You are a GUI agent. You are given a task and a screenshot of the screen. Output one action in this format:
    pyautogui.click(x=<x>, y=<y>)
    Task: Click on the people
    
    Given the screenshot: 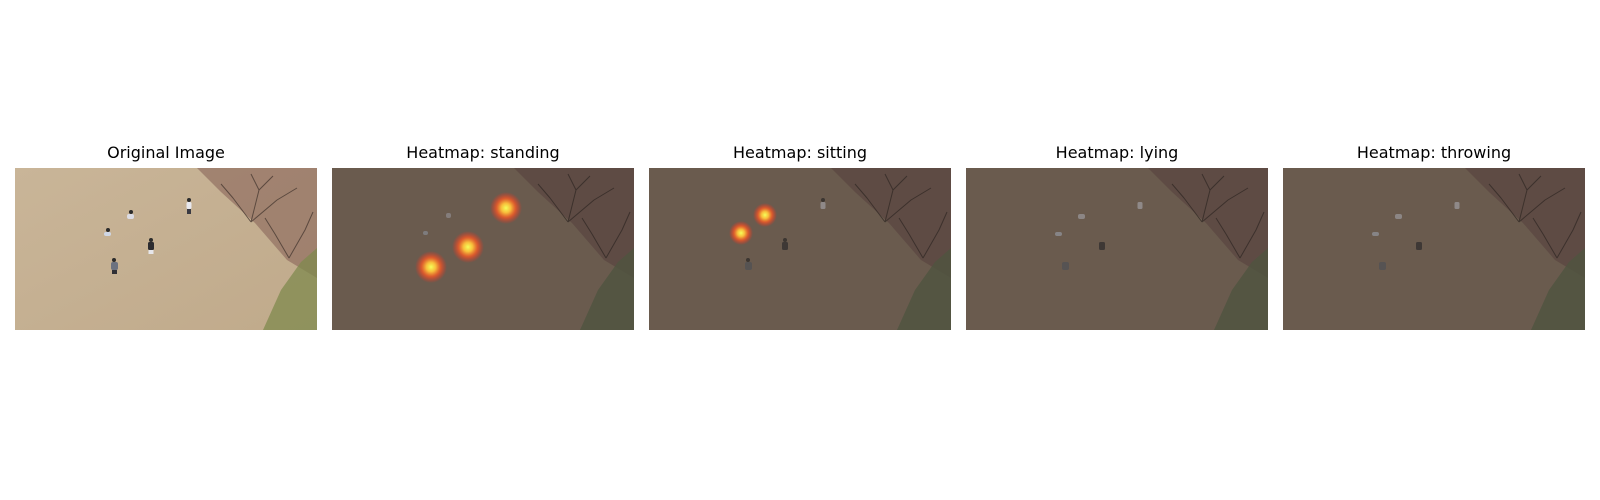 What is the action you would take?
    pyautogui.click(x=148, y=236)
    